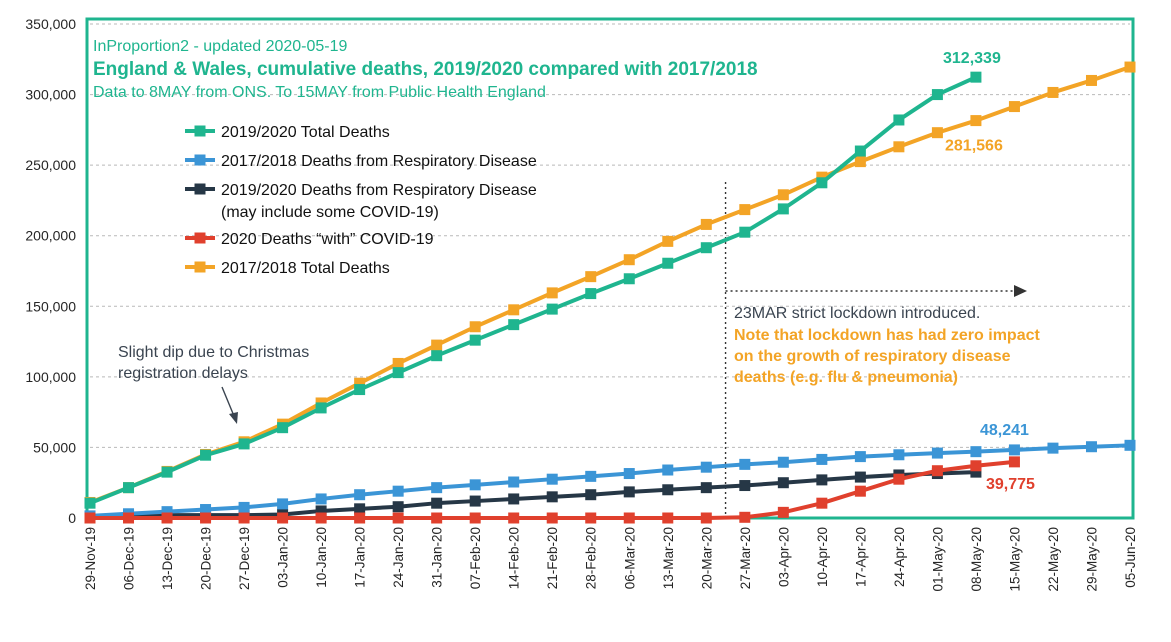 The width and height of the screenshot is (1171, 642). What do you see at coordinates (327, 239) in the screenshot?
I see `legend-label: 2020 Deaths “with” COVID-19` at bounding box center [327, 239].